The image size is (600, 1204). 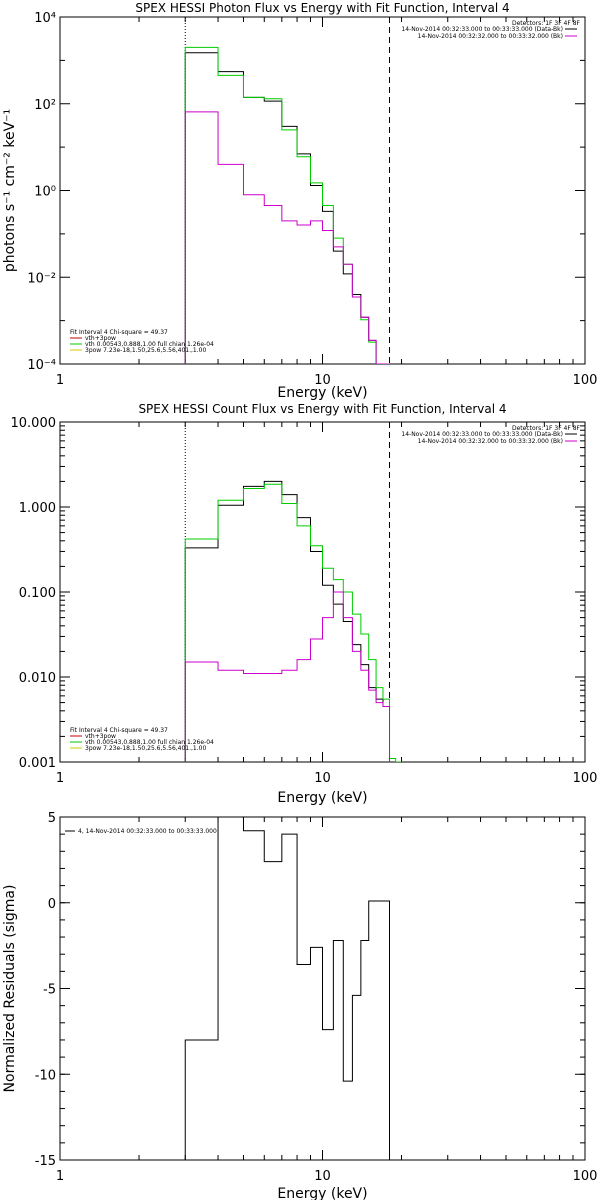 I want to click on y-tick-label: 10.000, so click(x=34, y=423).